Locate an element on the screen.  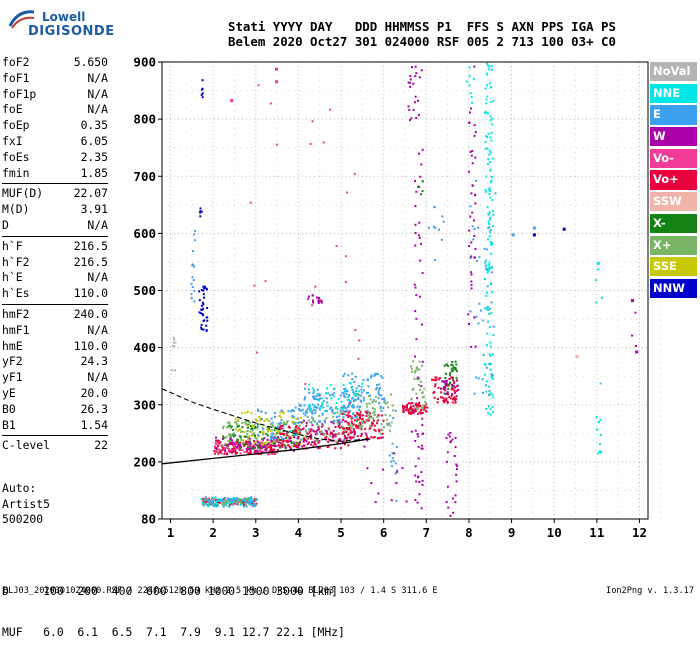
param-separator is located at coordinates (55, 304).